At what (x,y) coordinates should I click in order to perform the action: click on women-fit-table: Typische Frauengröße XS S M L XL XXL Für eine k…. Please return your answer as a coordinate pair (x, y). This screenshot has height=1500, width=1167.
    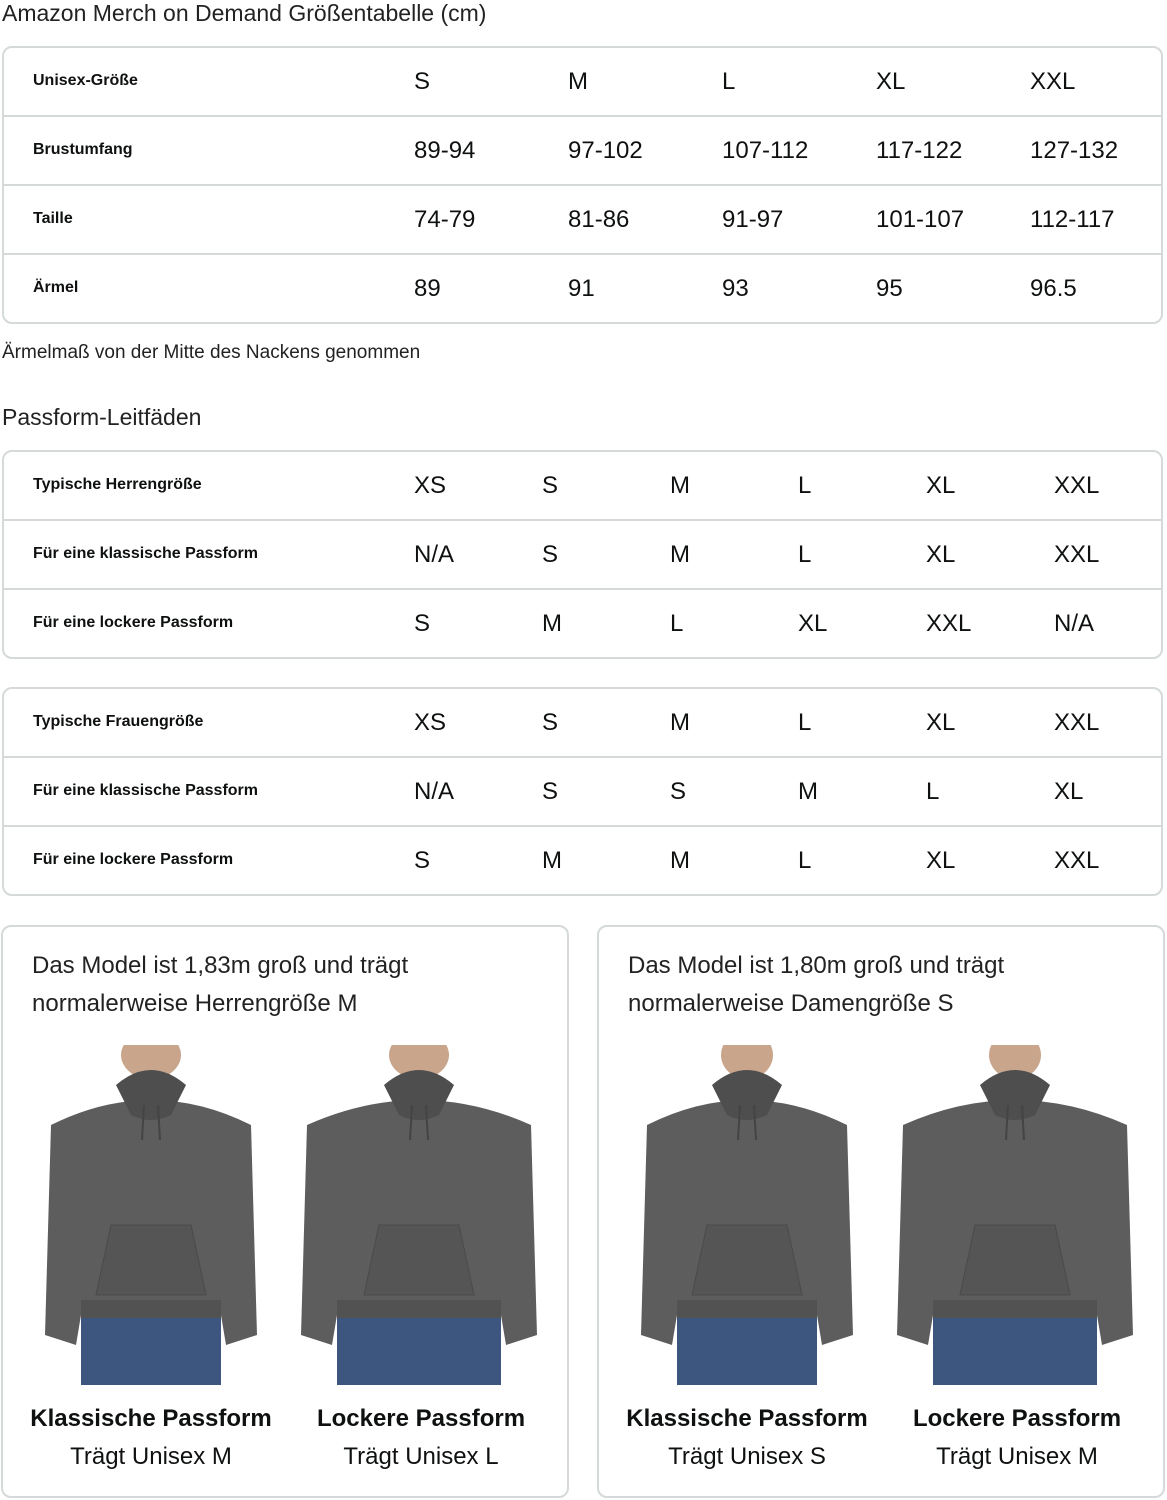
    Looking at the image, I should click on (582, 791).